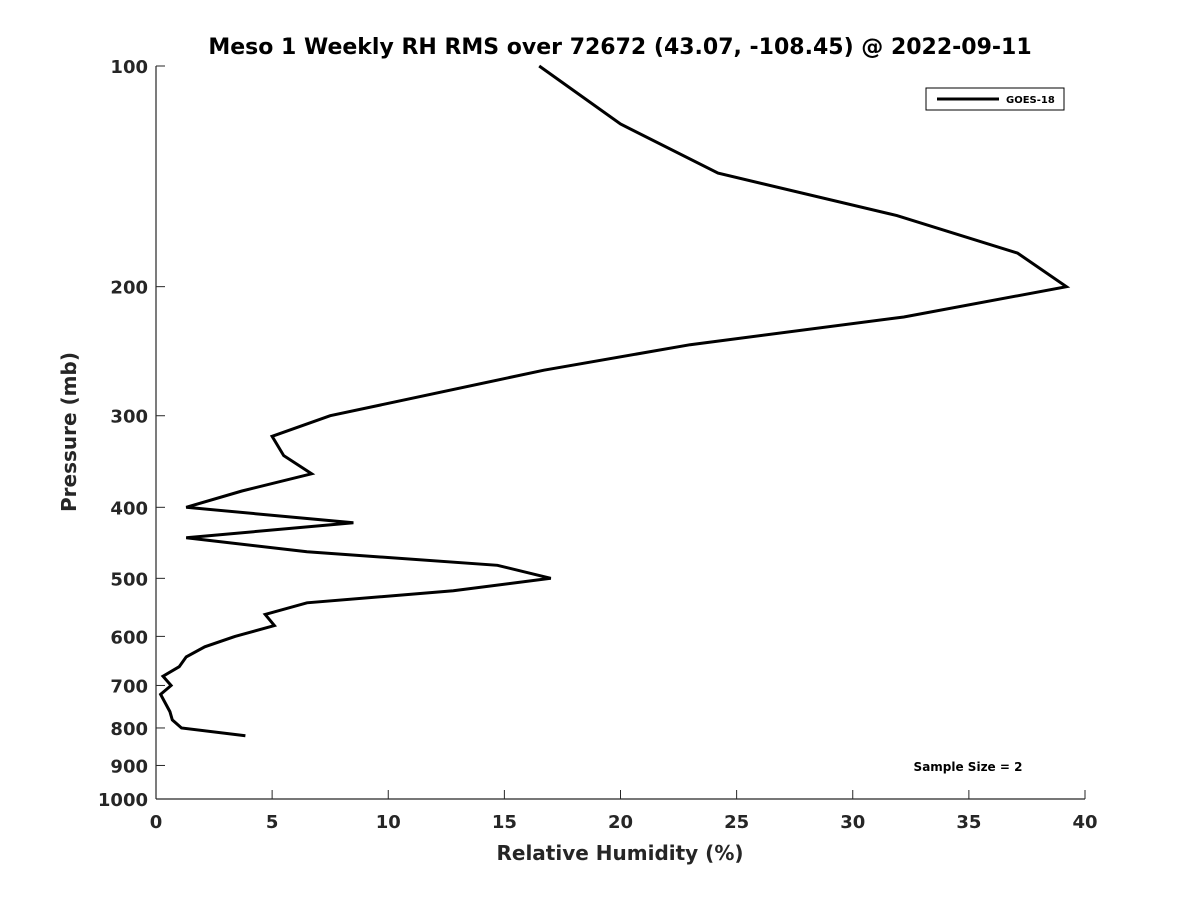 The height and width of the screenshot is (900, 1200). Describe the element at coordinates (968, 822) in the screenshot. I see `x-tick-label: 35` at that location.